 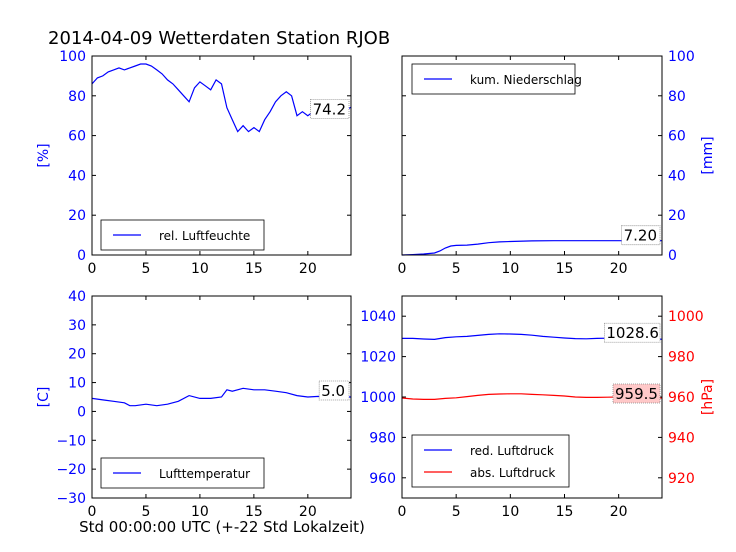 What do you see at coordinates (44, 155) in the screenshot?
I see `y-axis-label: [%]` at bounding box center [44, 155].